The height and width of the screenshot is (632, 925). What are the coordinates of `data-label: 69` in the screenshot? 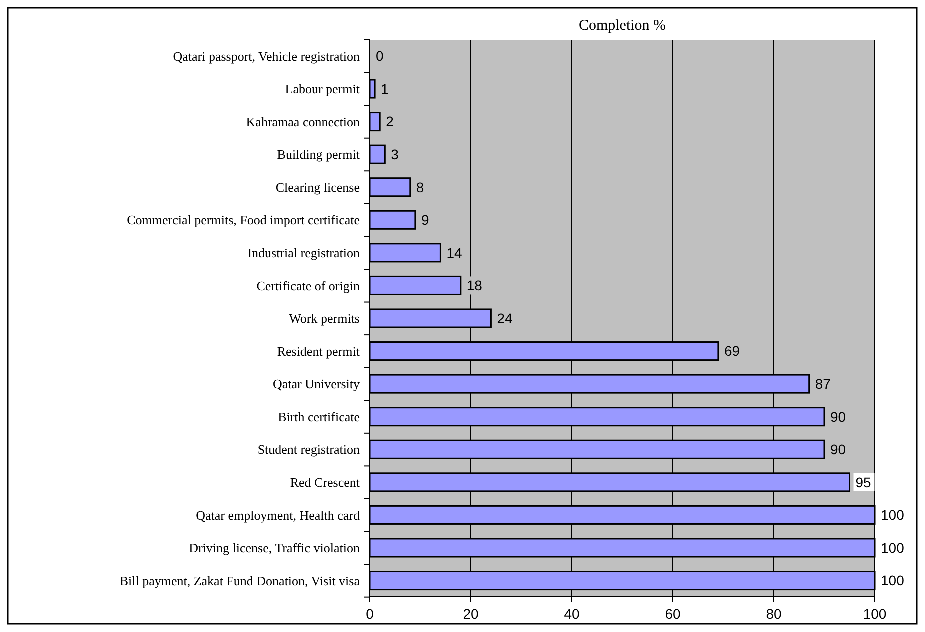 It's located at (732, 351).